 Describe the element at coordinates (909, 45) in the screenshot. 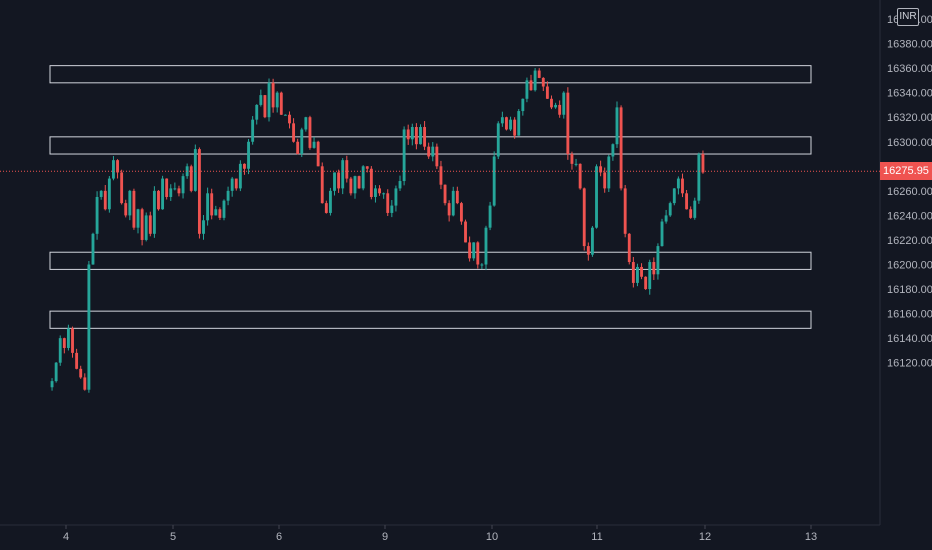

I see `price-tick-label: 16380.00` at that location.